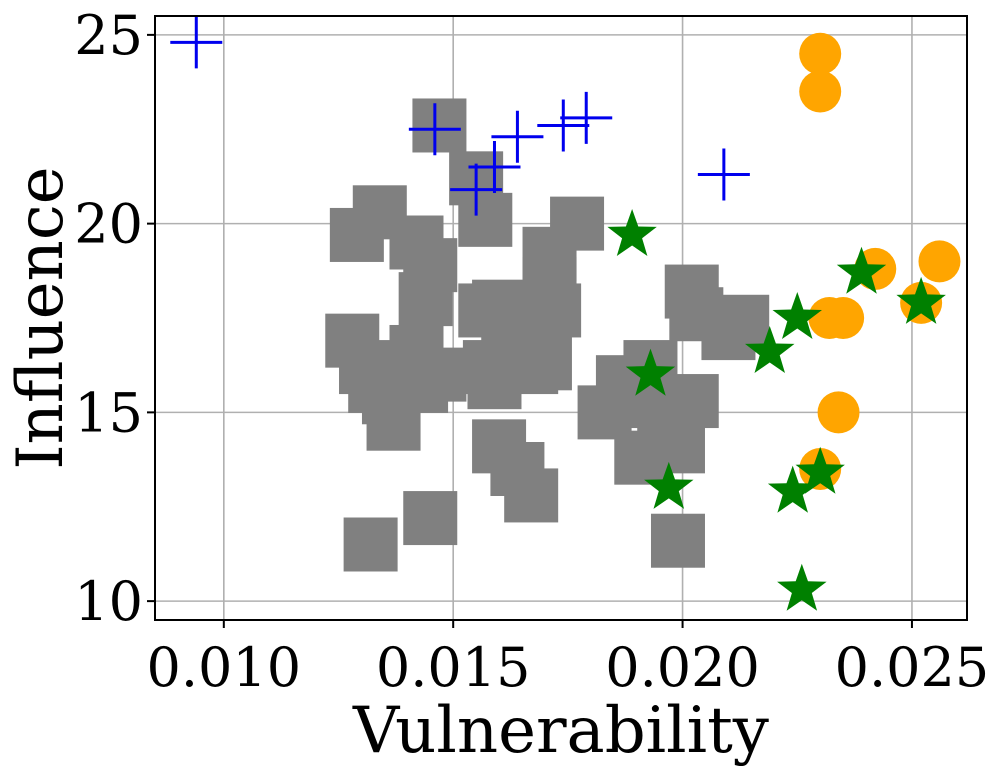  I want to click on y-tick-label-0: 10, so click(108, 601).